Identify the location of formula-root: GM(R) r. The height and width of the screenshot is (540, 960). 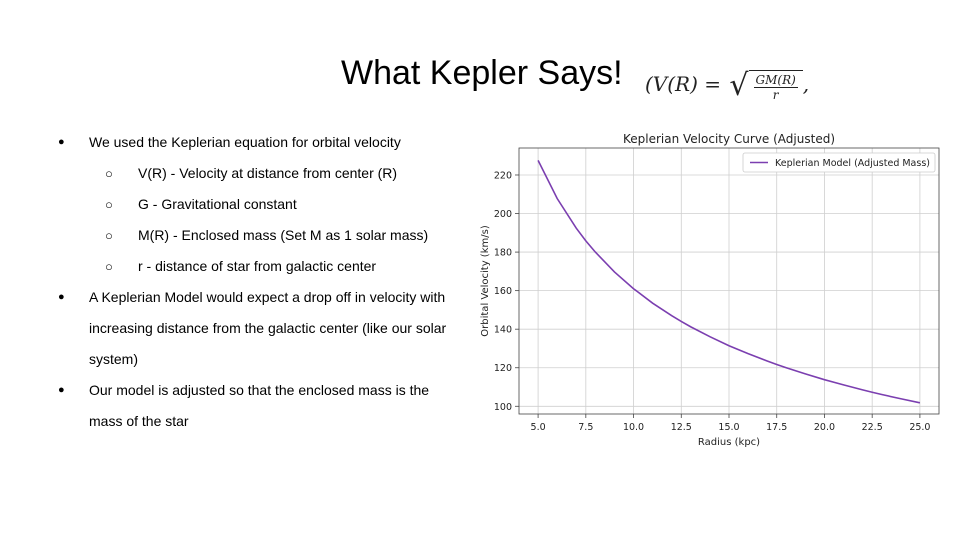
(775, 85).